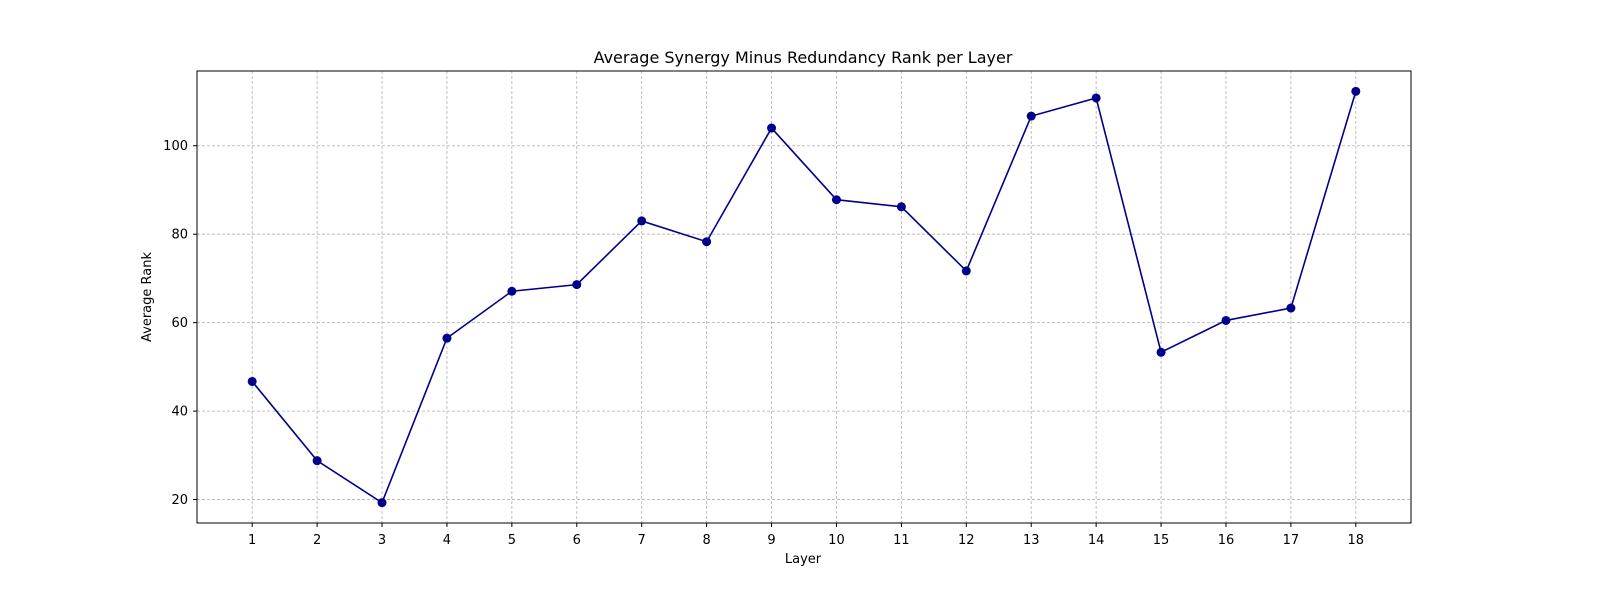  I want to click on x-tick-label: 15, so click(1161, 540).